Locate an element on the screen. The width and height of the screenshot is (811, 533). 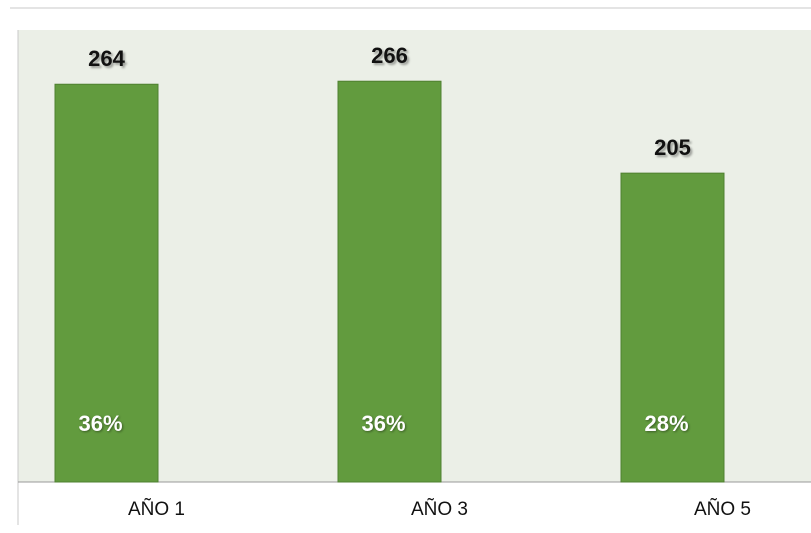
x-tick-label: AÑO 3 is located at coordinates (439, 509).